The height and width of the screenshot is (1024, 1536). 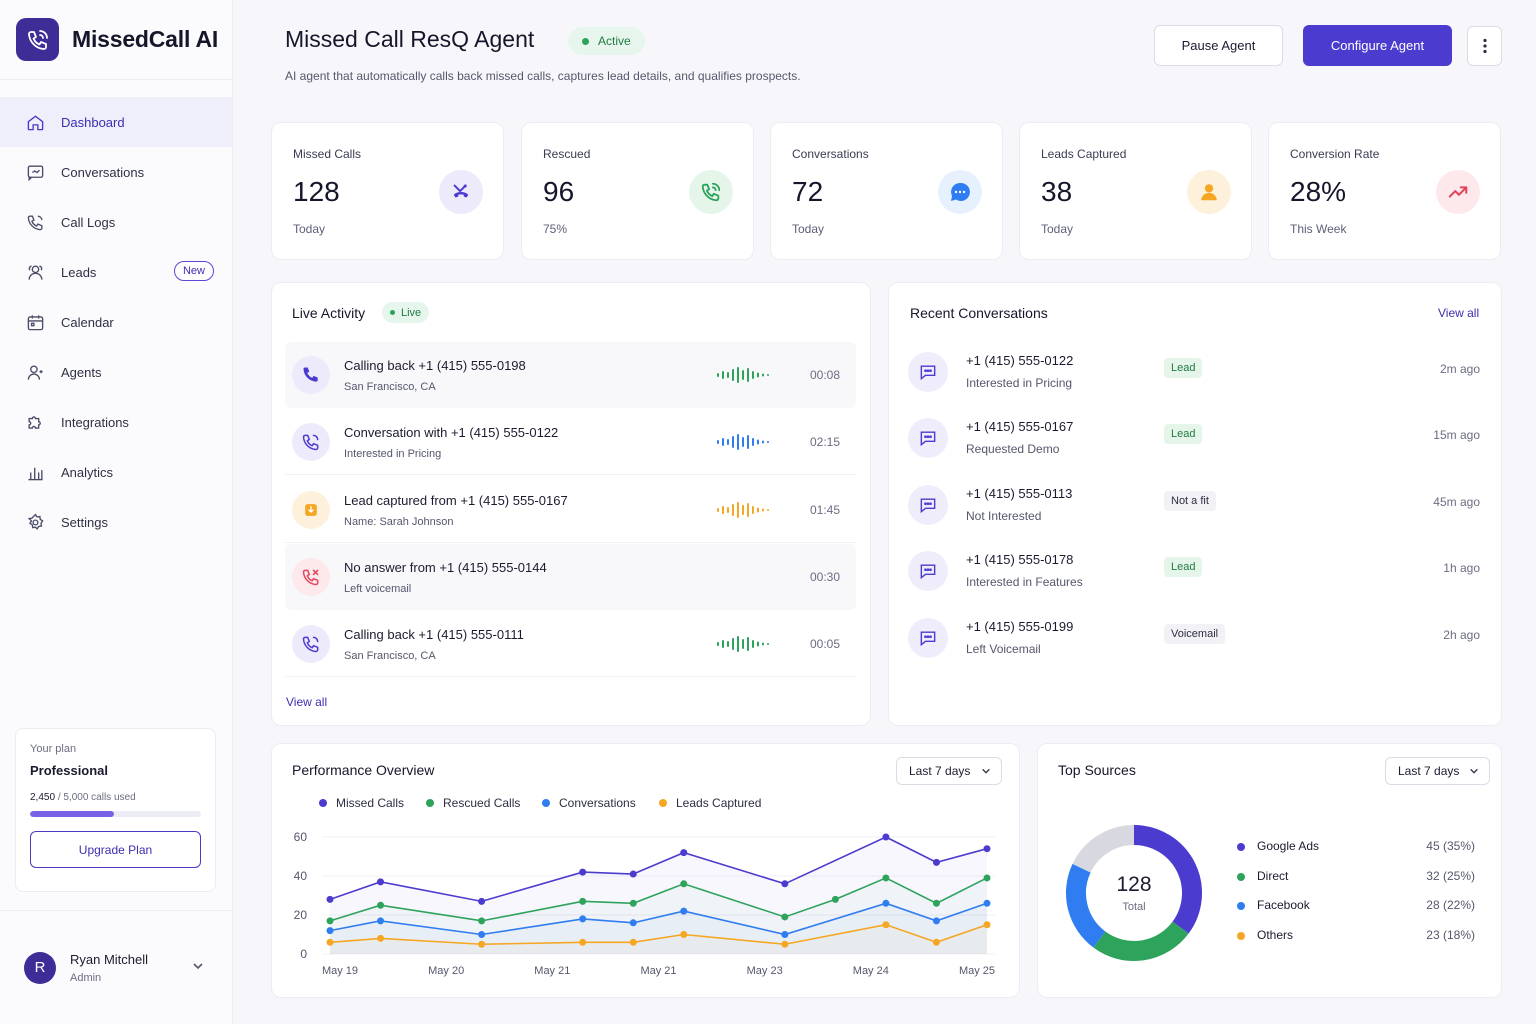 What do you see at coordinates (1459, 313) in the screenshot?
I see `view-all-conversations-link: View all` at bounding box center [1459, 313].